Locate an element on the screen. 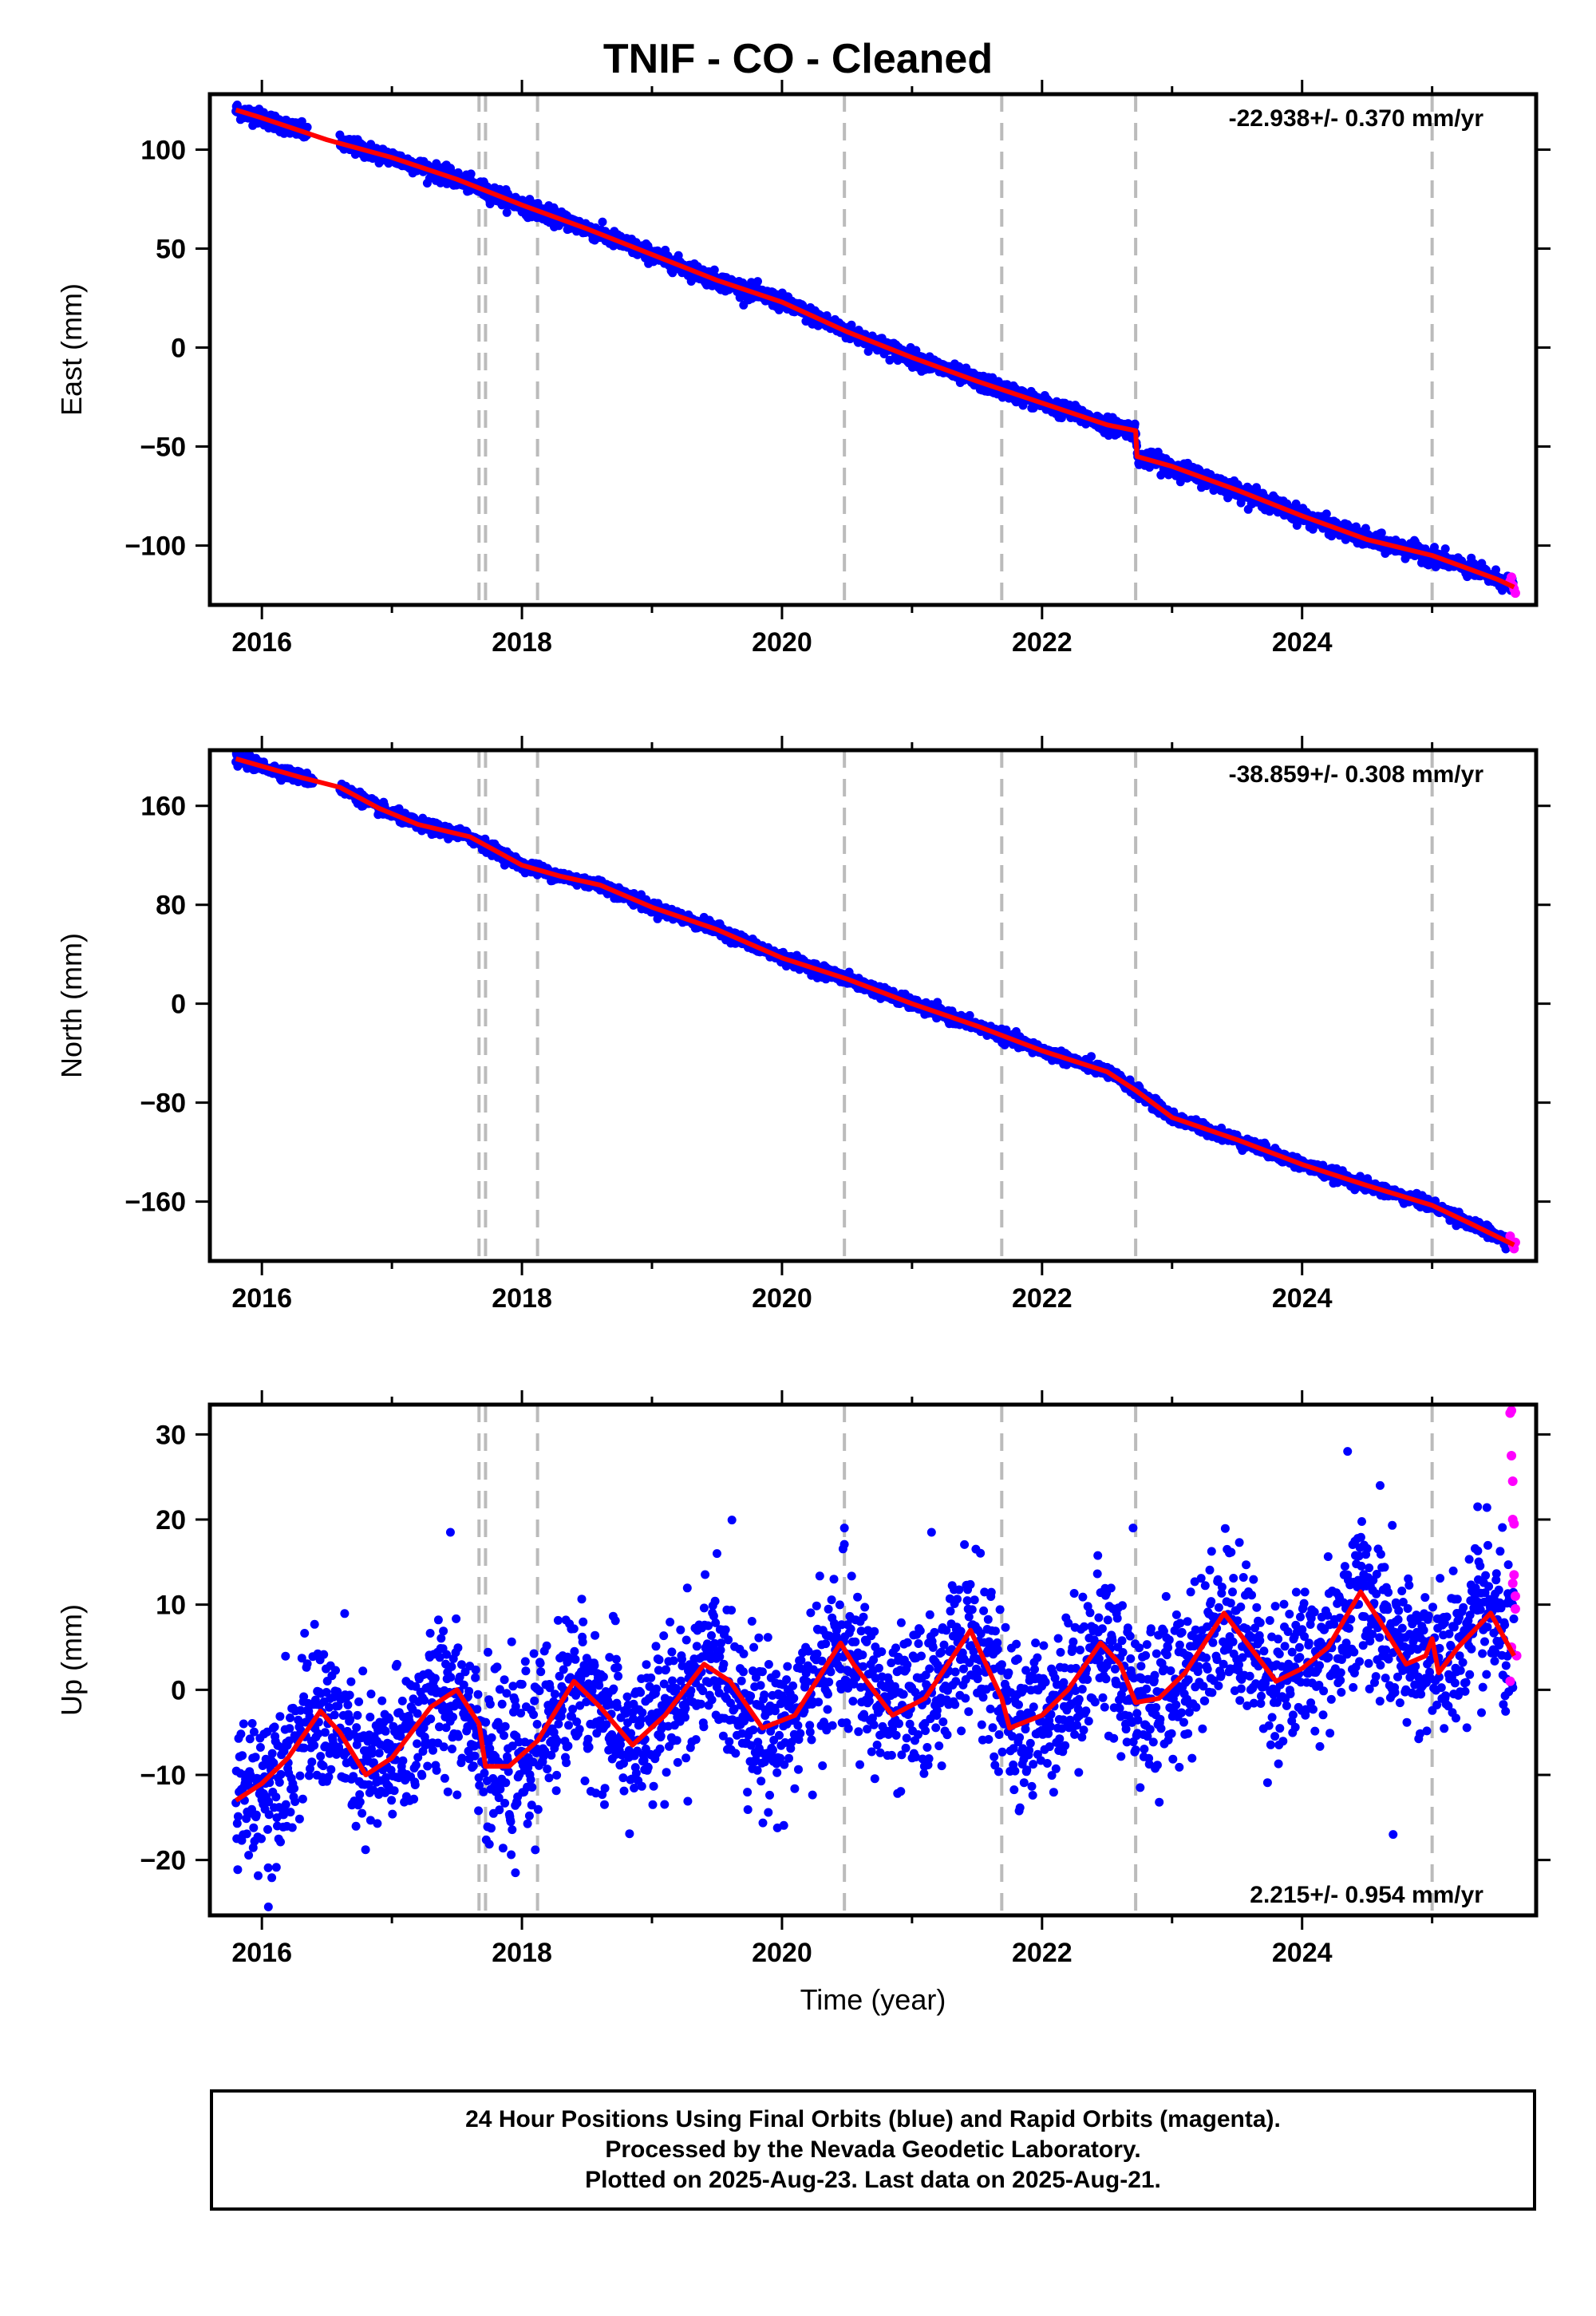 The width and height of the screenshot is (1596, 2316). x-tick-label: 2018 is located at coordinates (522, 642).